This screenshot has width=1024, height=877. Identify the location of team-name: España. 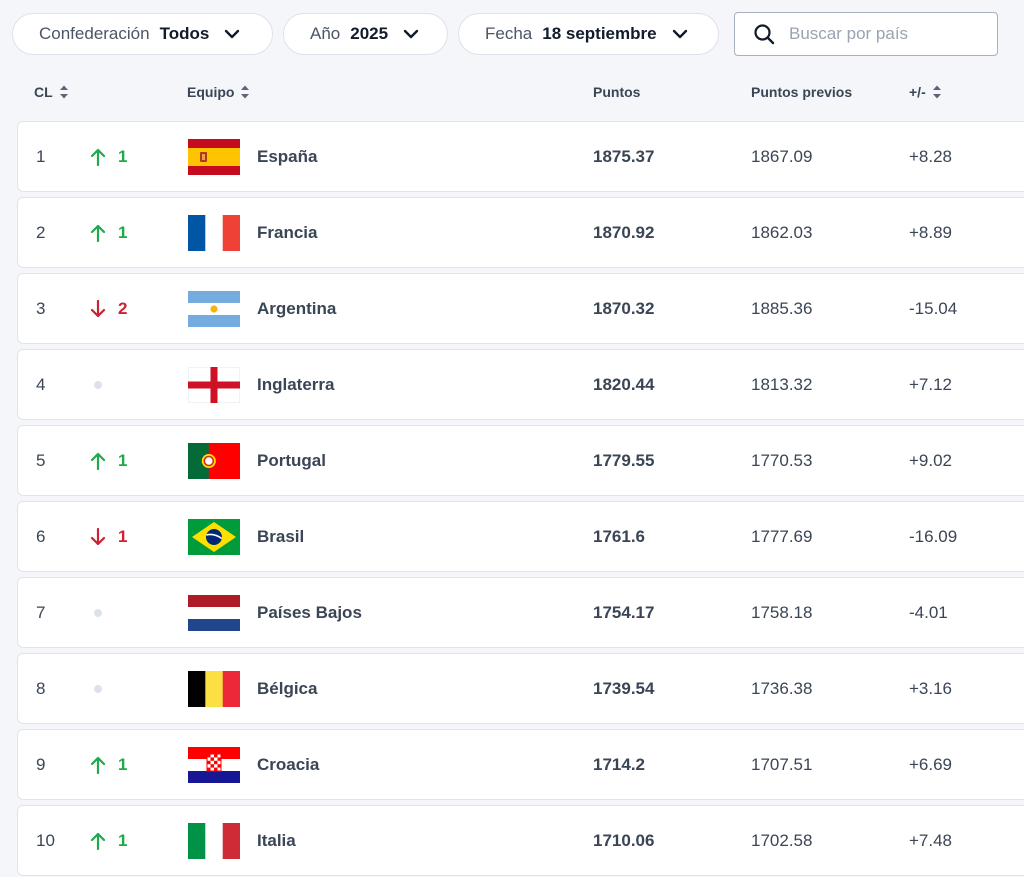
(287, 156).